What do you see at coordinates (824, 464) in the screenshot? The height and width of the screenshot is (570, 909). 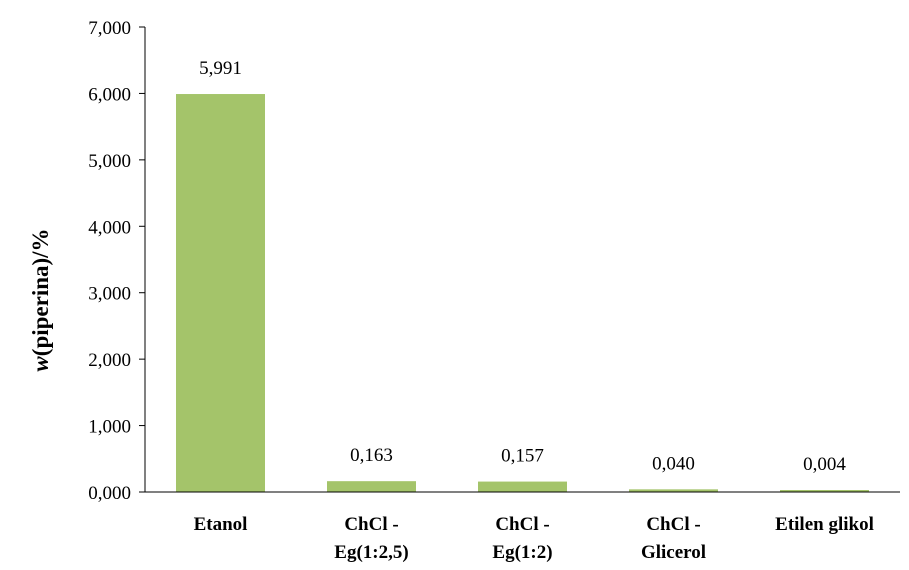 I see `data-label: 0,004` at bounding box center [824, 464].